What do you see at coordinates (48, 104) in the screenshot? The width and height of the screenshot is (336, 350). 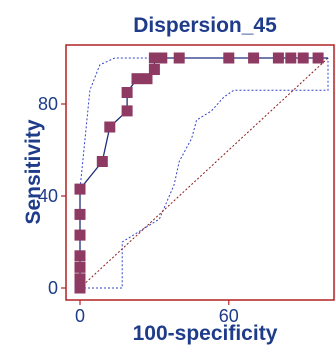 I see `y-tick-label: 80` at bounding box center [48, 104].